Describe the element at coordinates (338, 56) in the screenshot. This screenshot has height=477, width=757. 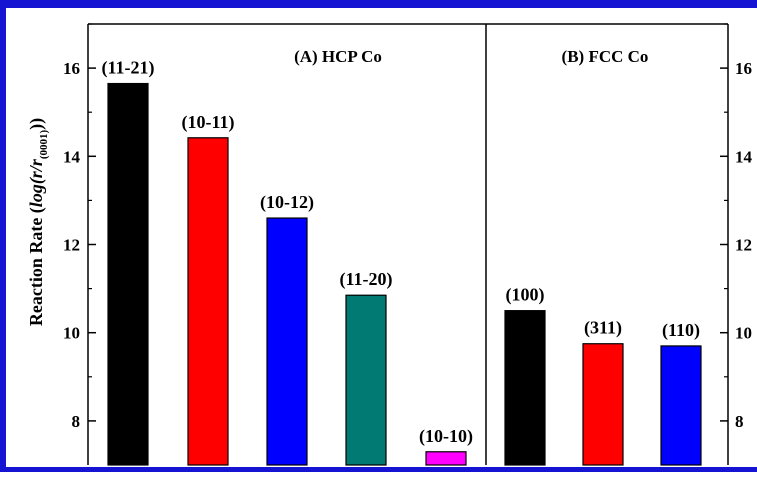
I see `panel-a-title: (A) HCP Co` at that location.